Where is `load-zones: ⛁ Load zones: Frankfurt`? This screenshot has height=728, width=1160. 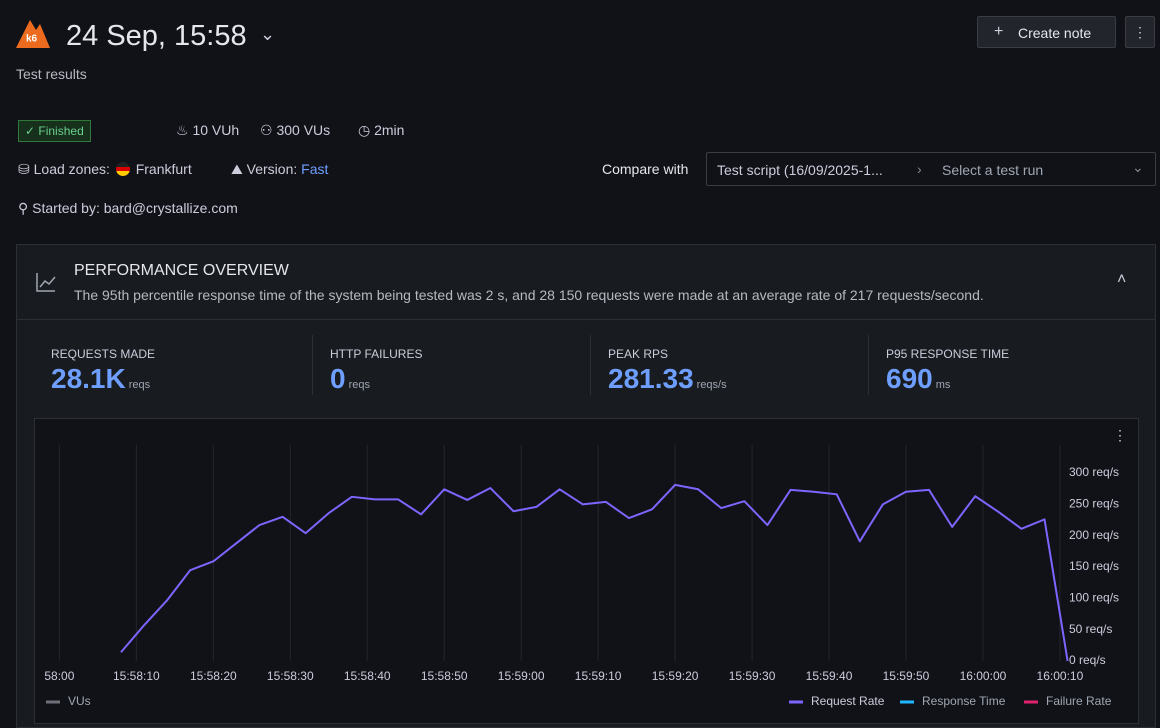 load-zones: ⛁ Load zones: Frankfurt is located at coordinates (105, 169).